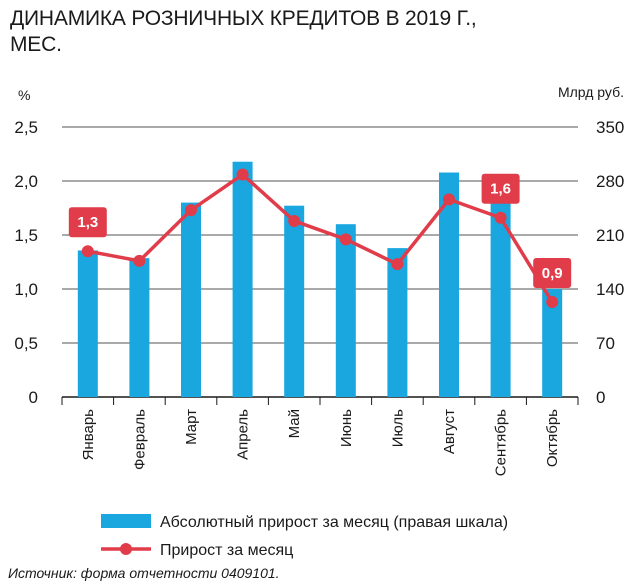 The height and width of the screenshot is (588, 638). I want to click on category-label: Июнь, so click(346, 428).